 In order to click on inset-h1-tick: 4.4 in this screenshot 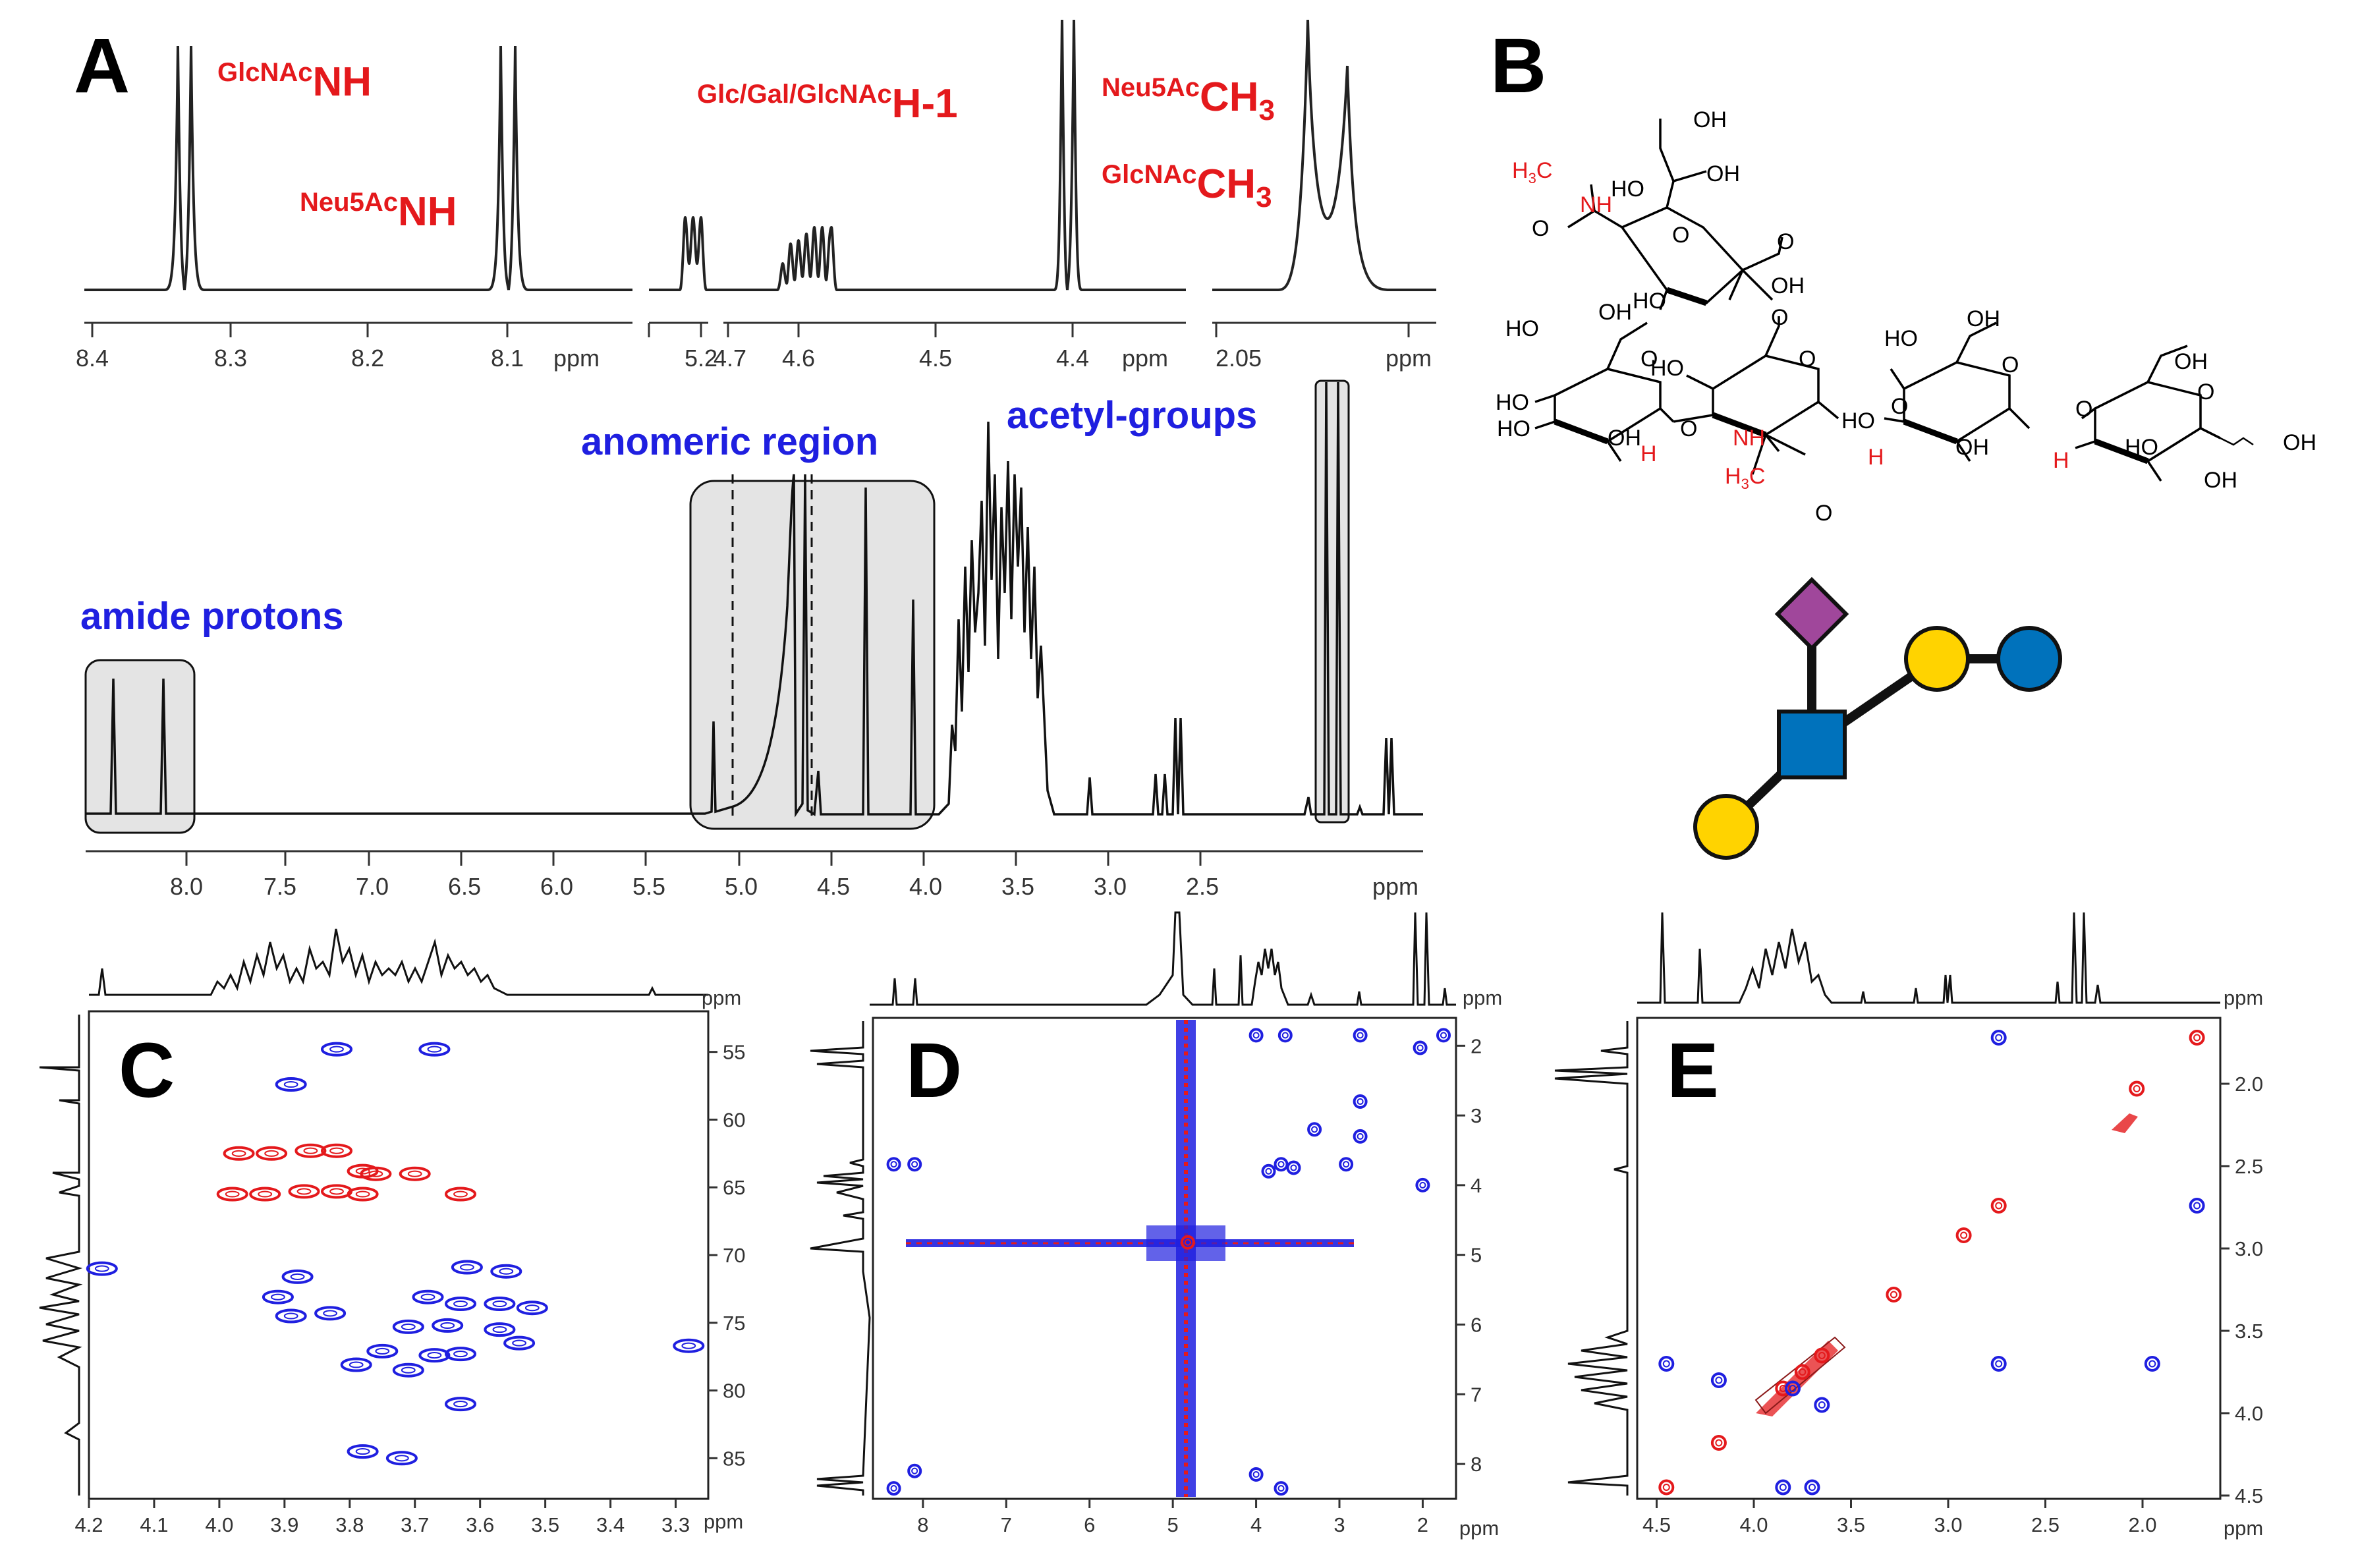, I will do `click(1072, 358)`.